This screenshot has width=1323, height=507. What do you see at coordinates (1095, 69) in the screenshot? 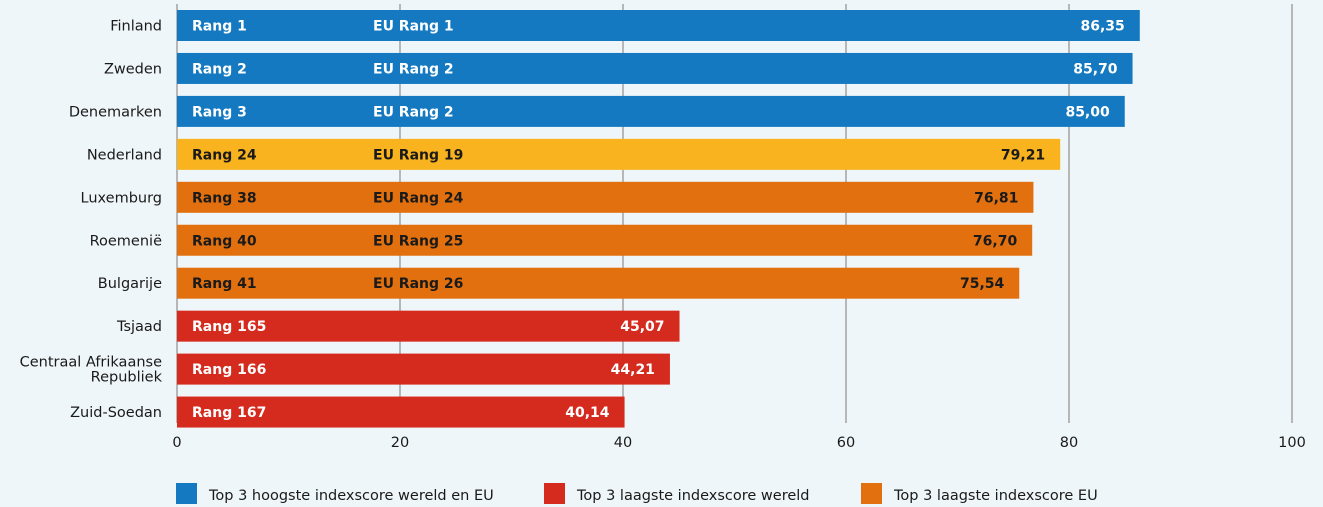
I see `bar-value-label: 85,70` at bounding box center [1095, 69].